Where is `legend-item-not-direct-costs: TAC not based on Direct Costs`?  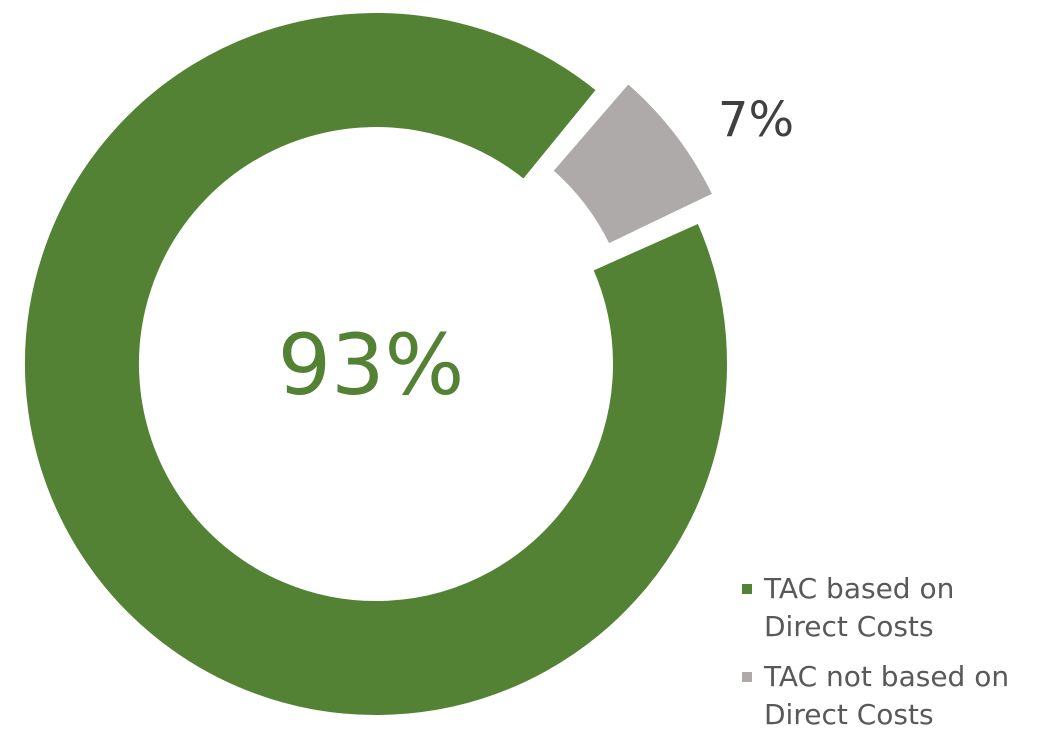 legend-item-not-direct-costs: TAC not based on Direct Costs is located at coordinates (887, 696).